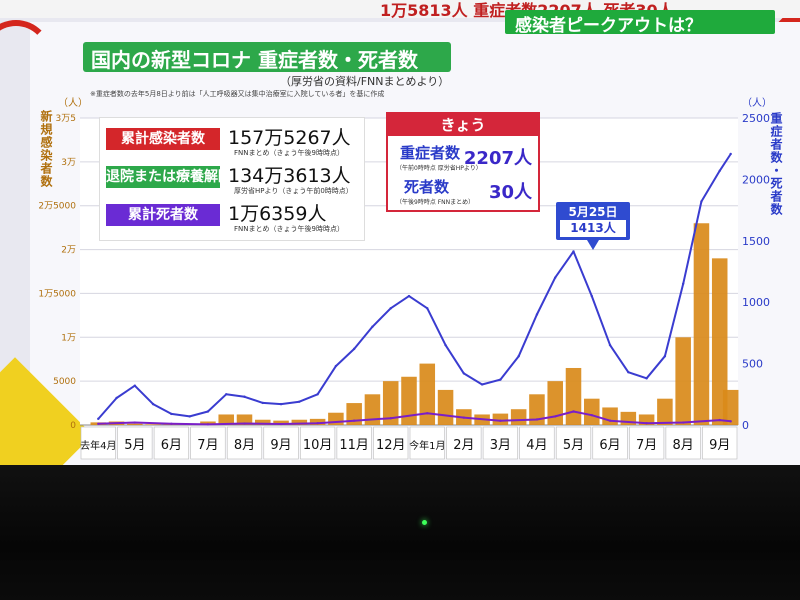 This screenshot has width=800, height=600. Describe the element at coordinates (169, 177) in the screenshot. I see `stat-label-recovered: 退院または療養解除` at that location.